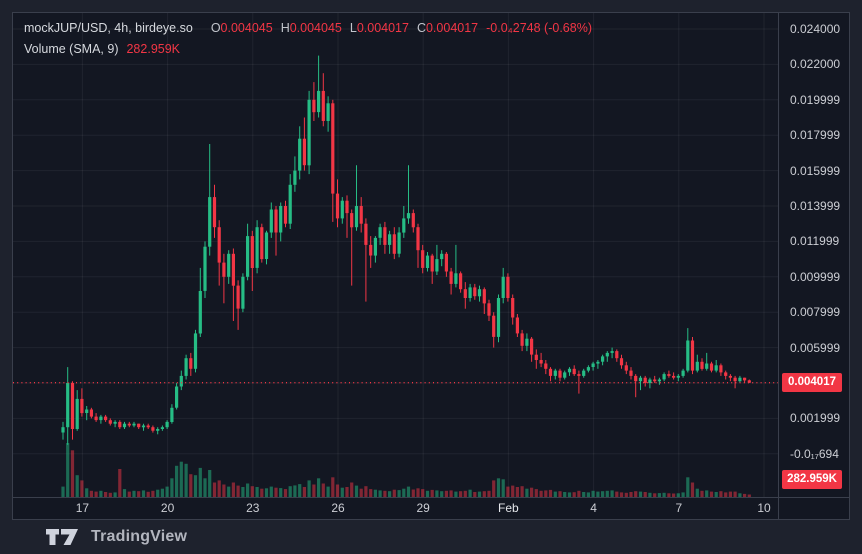  What do you see at coordinates (431, 537) in the screenshot?
I see `footer: TradingView` at bounding box center [431, 537].